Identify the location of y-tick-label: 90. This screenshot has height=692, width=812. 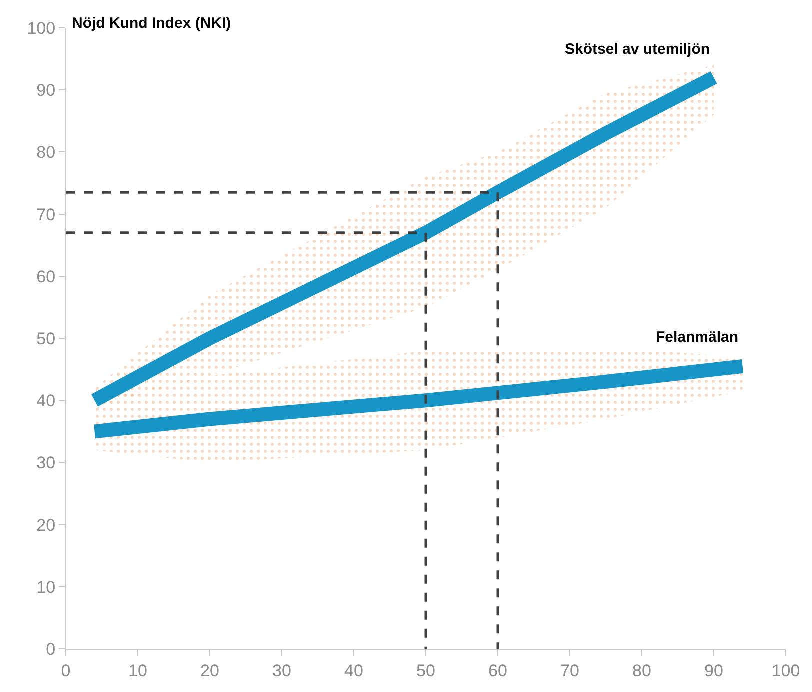
(46, 90).